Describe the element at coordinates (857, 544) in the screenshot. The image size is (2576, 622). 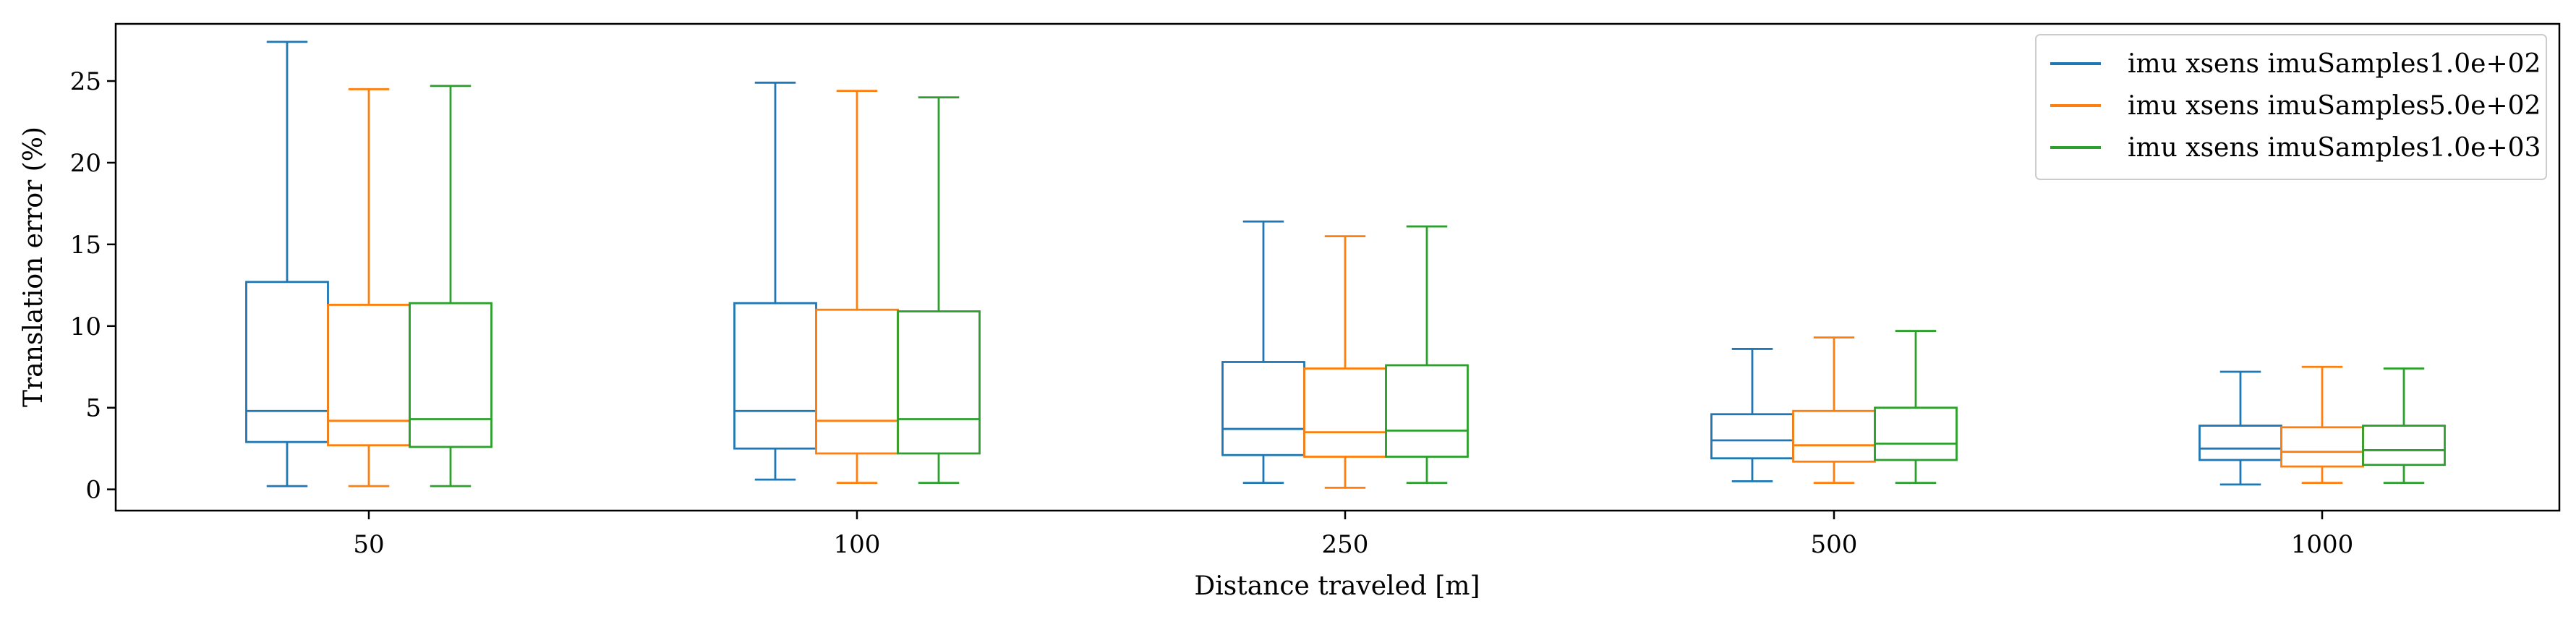
I see `x-tick-label: 100` at that location.